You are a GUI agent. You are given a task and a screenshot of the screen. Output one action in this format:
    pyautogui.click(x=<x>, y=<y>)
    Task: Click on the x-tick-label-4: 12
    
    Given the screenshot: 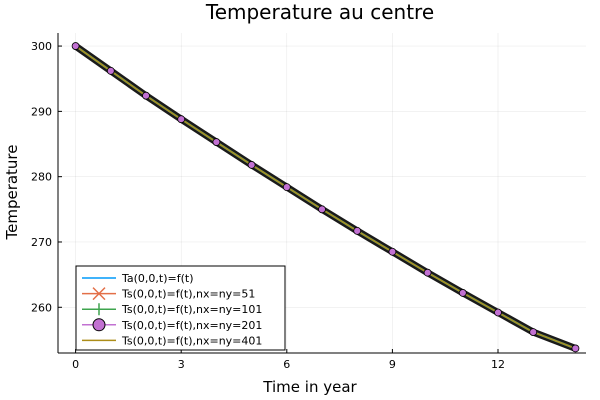 What is the action you would take?
    pyautogui.click(x=498, y=364)
    